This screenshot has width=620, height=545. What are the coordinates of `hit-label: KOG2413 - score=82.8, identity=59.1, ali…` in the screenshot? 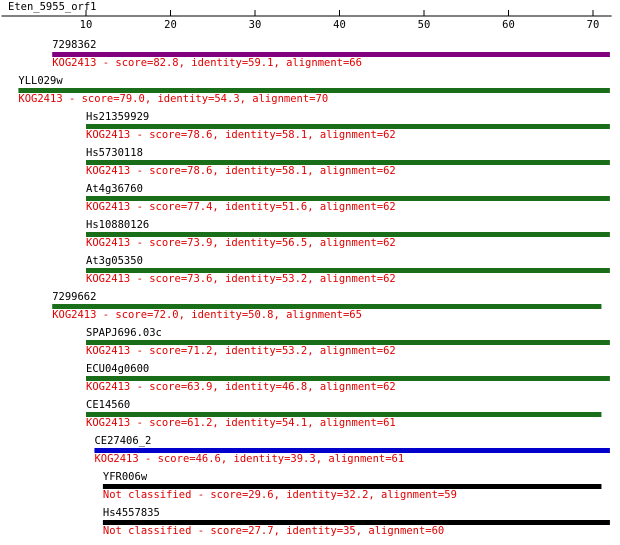 It's located at (207, 63).